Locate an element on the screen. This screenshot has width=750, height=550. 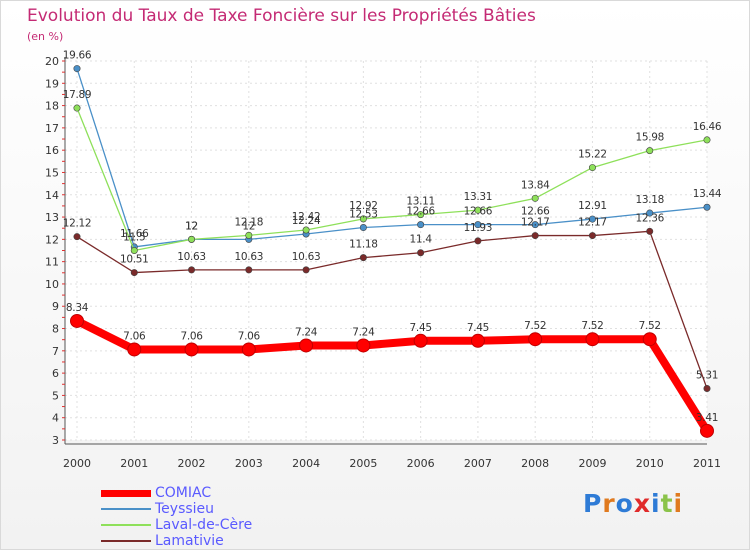
y-tick-label: 16 is located at coordinates (52, 150).